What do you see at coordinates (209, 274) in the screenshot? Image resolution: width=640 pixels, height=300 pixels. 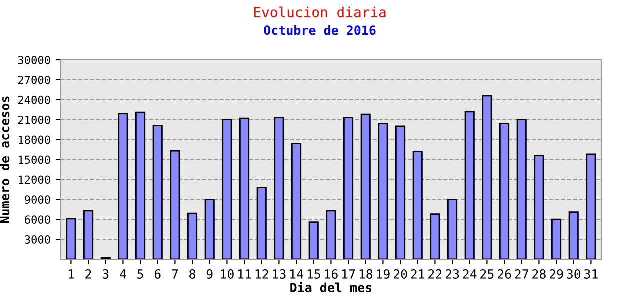 I see `x-tick-label: 9` at bounding box center [209, 274].